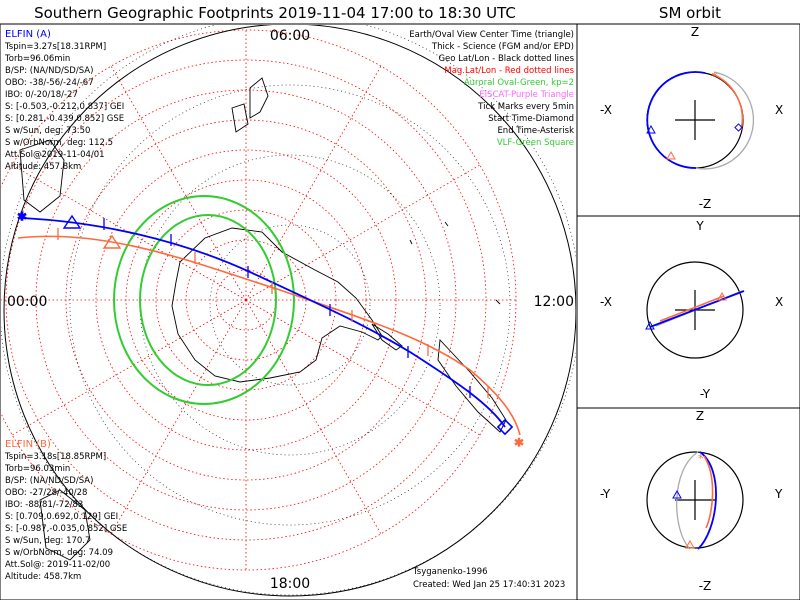 Image resolution: width=800 pixels, height=600 pixels. I want to click on sm-orbit-title: SM orbit, so click(690, 13).